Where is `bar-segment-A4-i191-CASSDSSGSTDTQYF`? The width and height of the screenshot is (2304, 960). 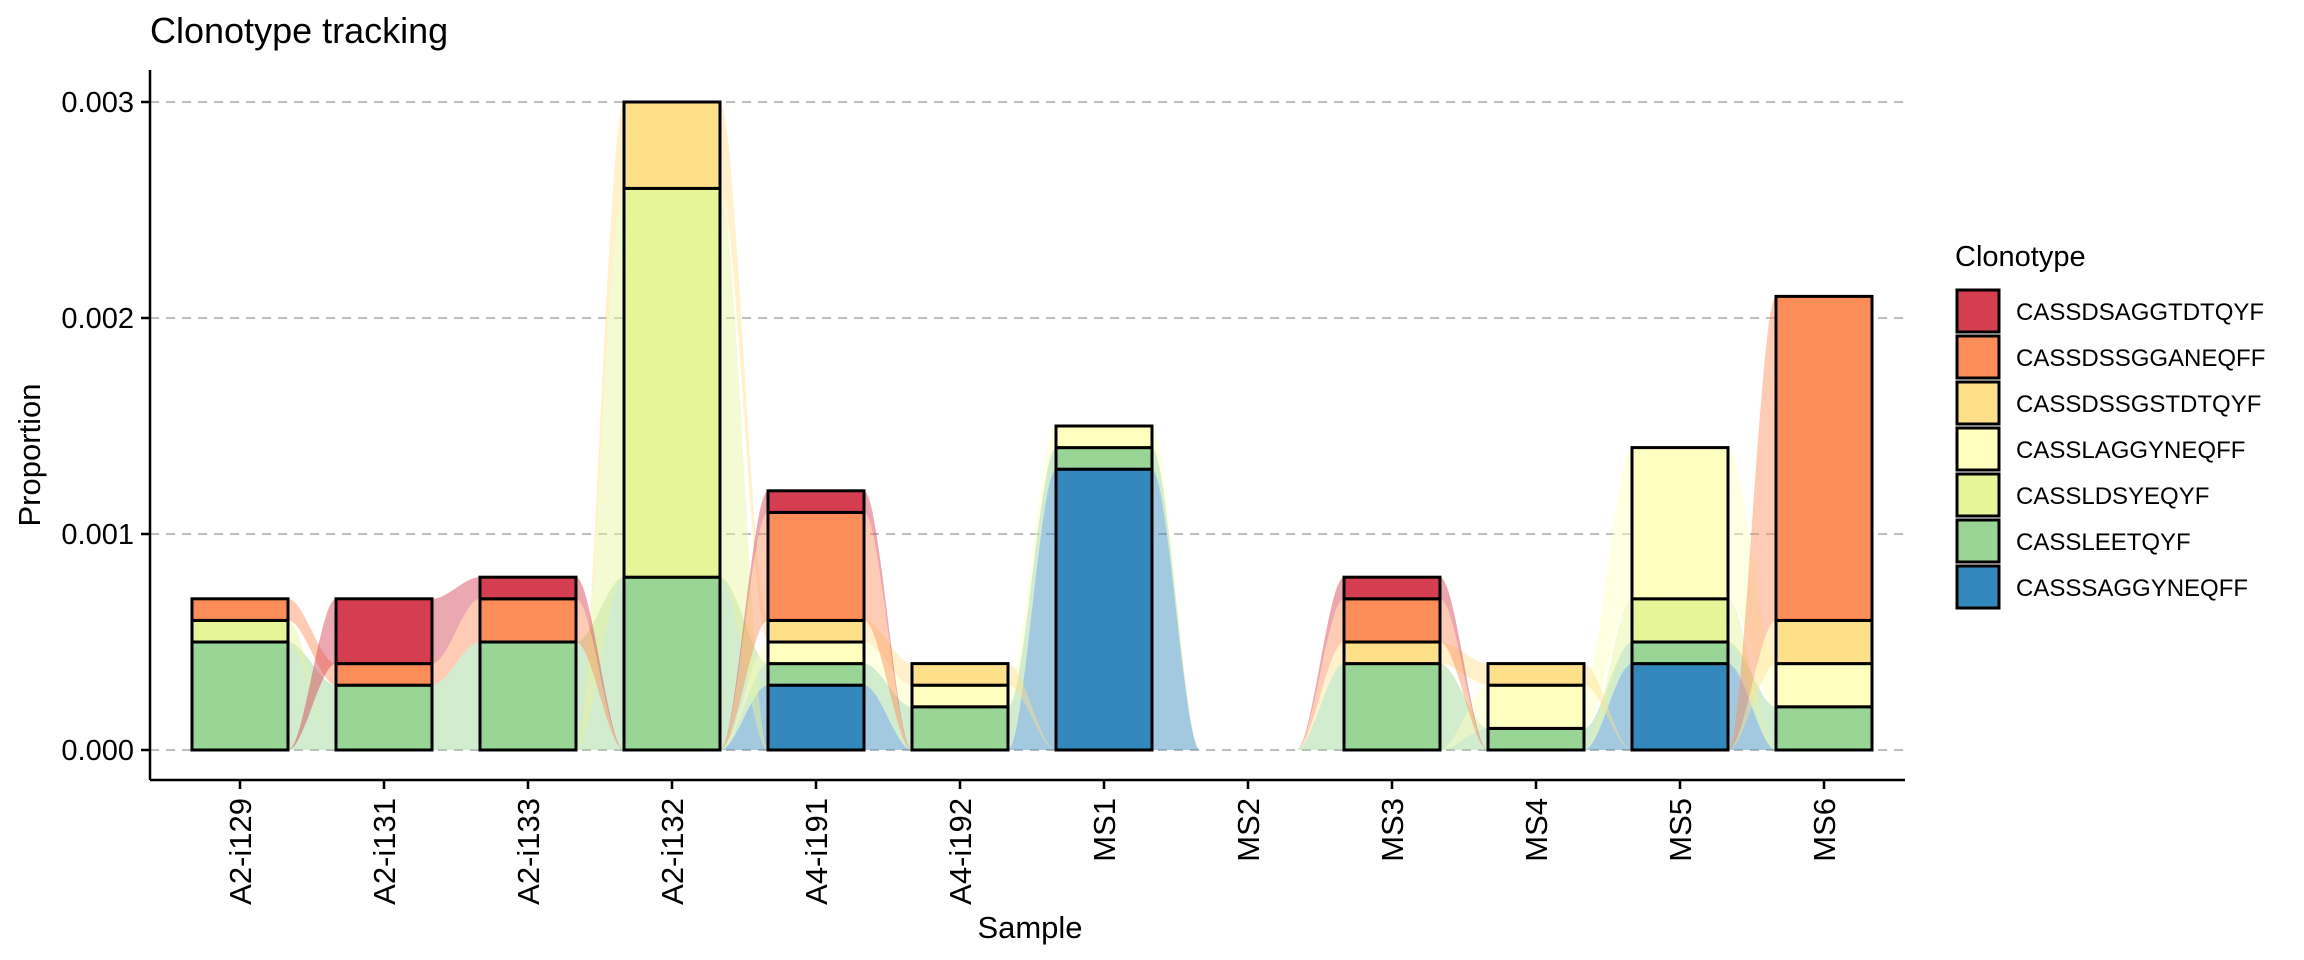 bar-segment-A4-i191-CASSDSSGSTDTQYF is located at coordinates (816, 631).